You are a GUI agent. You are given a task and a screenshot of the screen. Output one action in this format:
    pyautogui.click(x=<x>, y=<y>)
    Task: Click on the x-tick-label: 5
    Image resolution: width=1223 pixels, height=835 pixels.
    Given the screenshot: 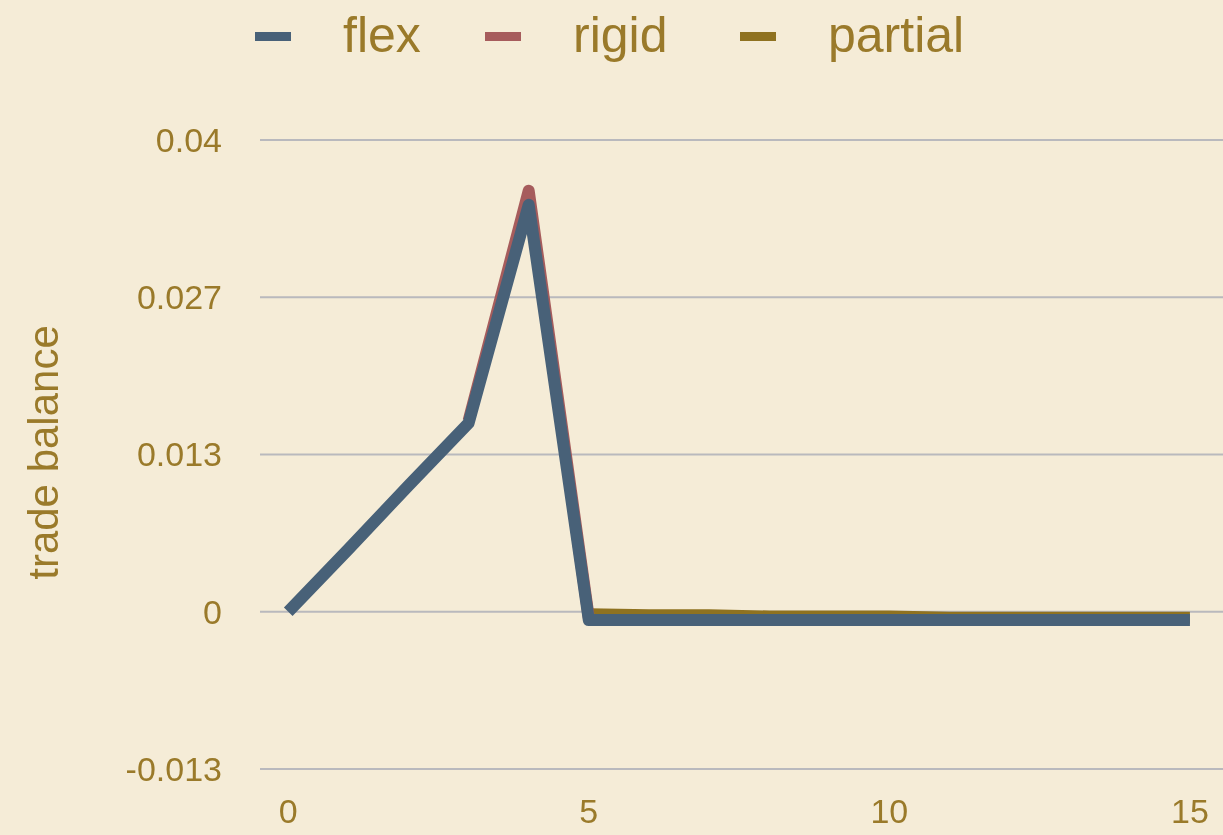 What is the action you would take?
    pyautogui.click(x=589, y=811)
    